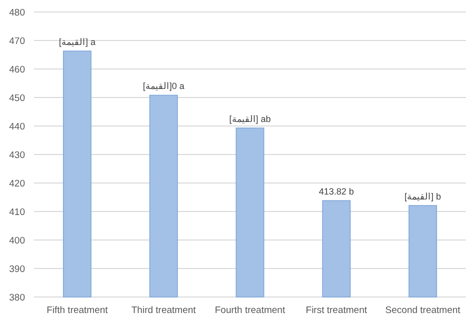 The image size is (474, 323). What do you see at coordinates (250, 119) in the screenshot?
I see `data-label: [القيمة] ab` at bounding box center [250, 119].